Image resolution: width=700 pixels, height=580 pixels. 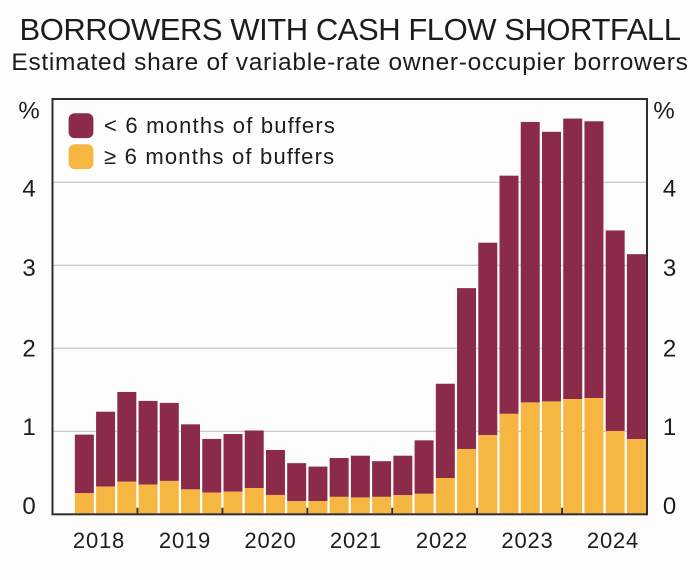 I want to click on svg-text: 2018, so click(x=99, y=540).